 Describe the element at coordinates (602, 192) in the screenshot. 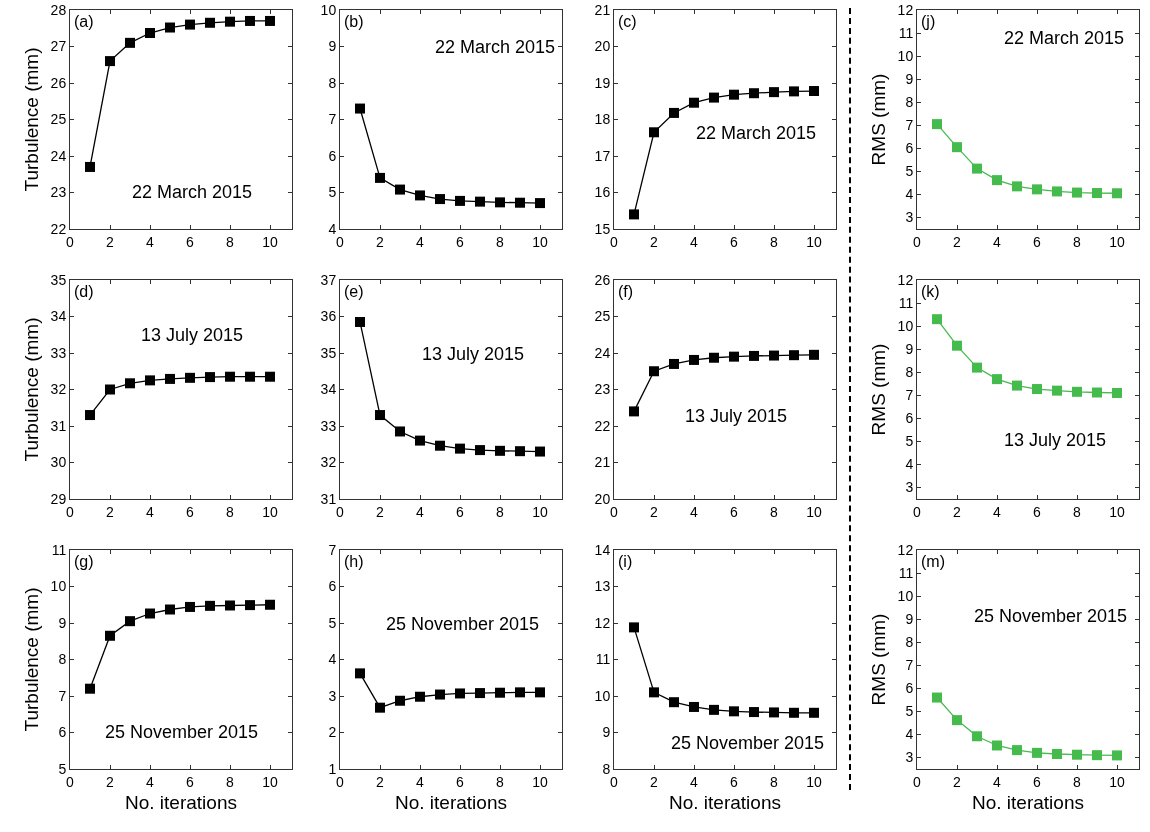

I see `y-tick-label: 16` at that location.